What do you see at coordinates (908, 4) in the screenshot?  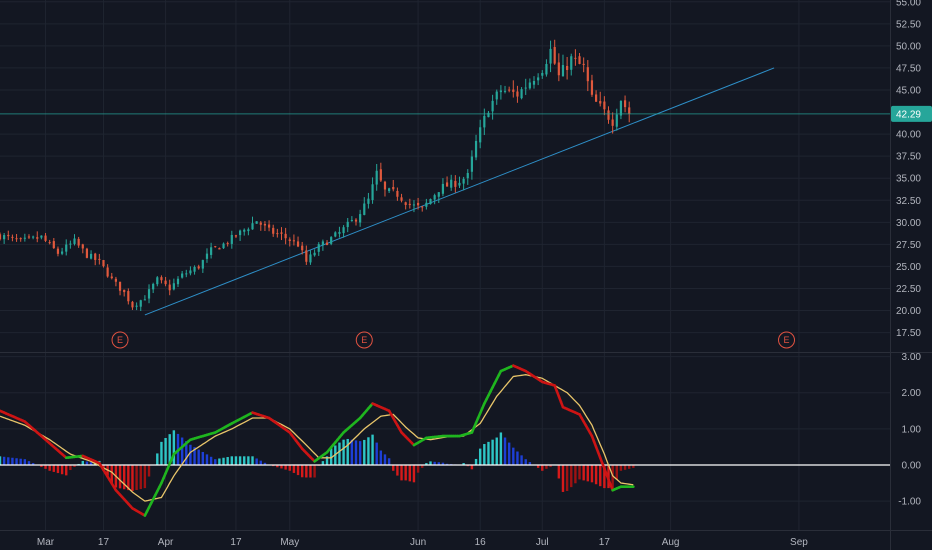 I see `price-tick-label: 55.00` at bounding box center [908, 4].